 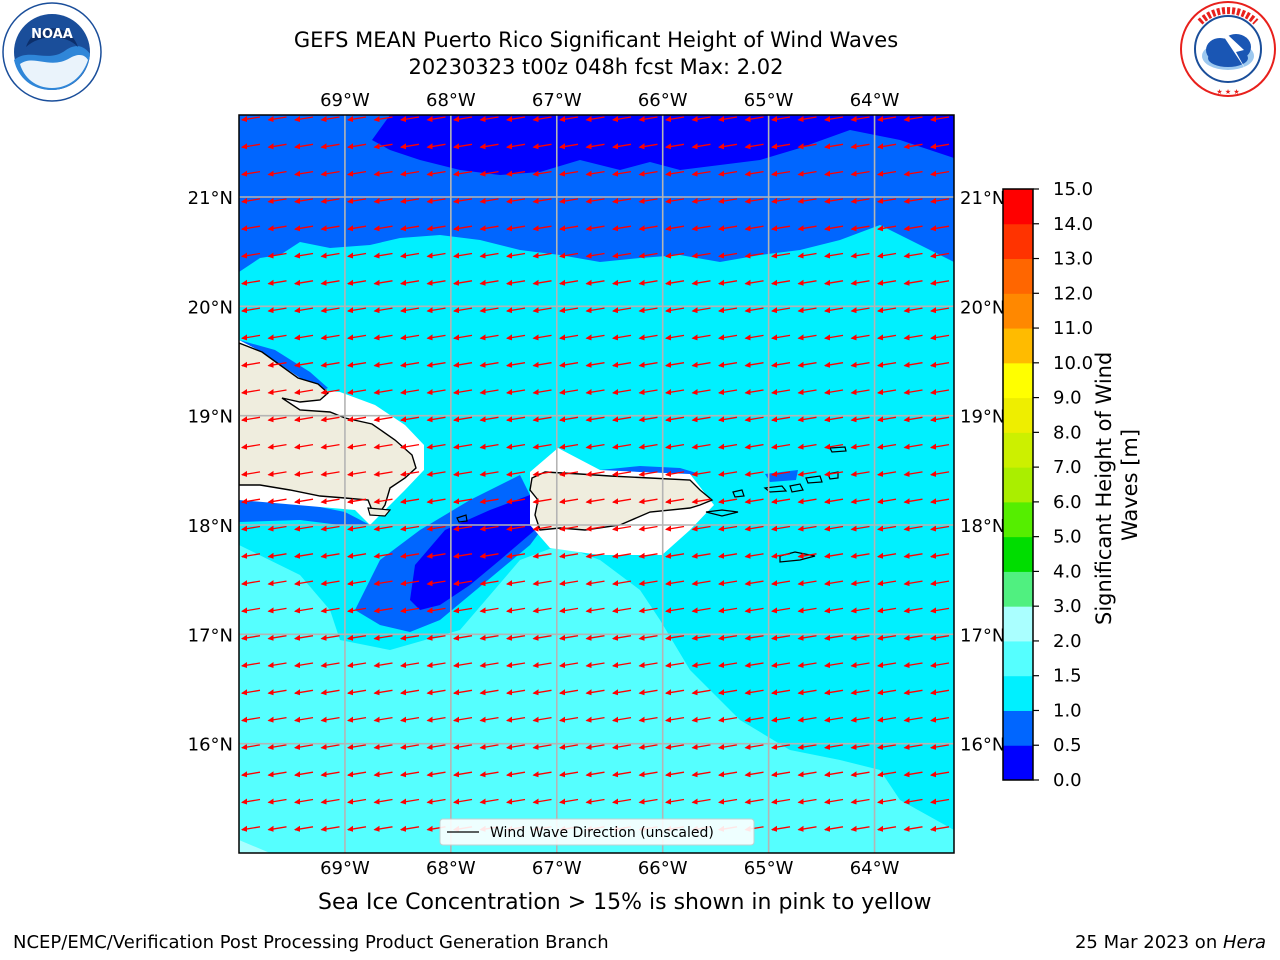 I want to click on colorbar-tick-label: 11.0, so click(x=1073, y=328).